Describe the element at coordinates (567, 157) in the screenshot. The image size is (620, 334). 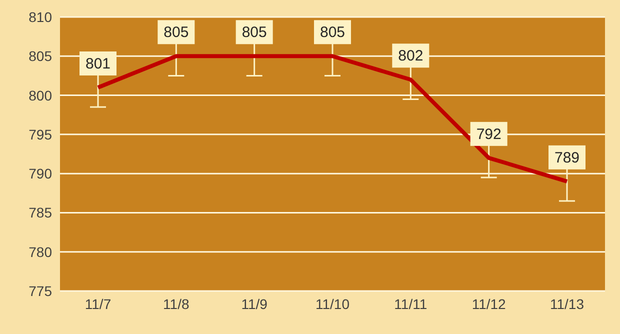
I see `data-label: 789` at that location.